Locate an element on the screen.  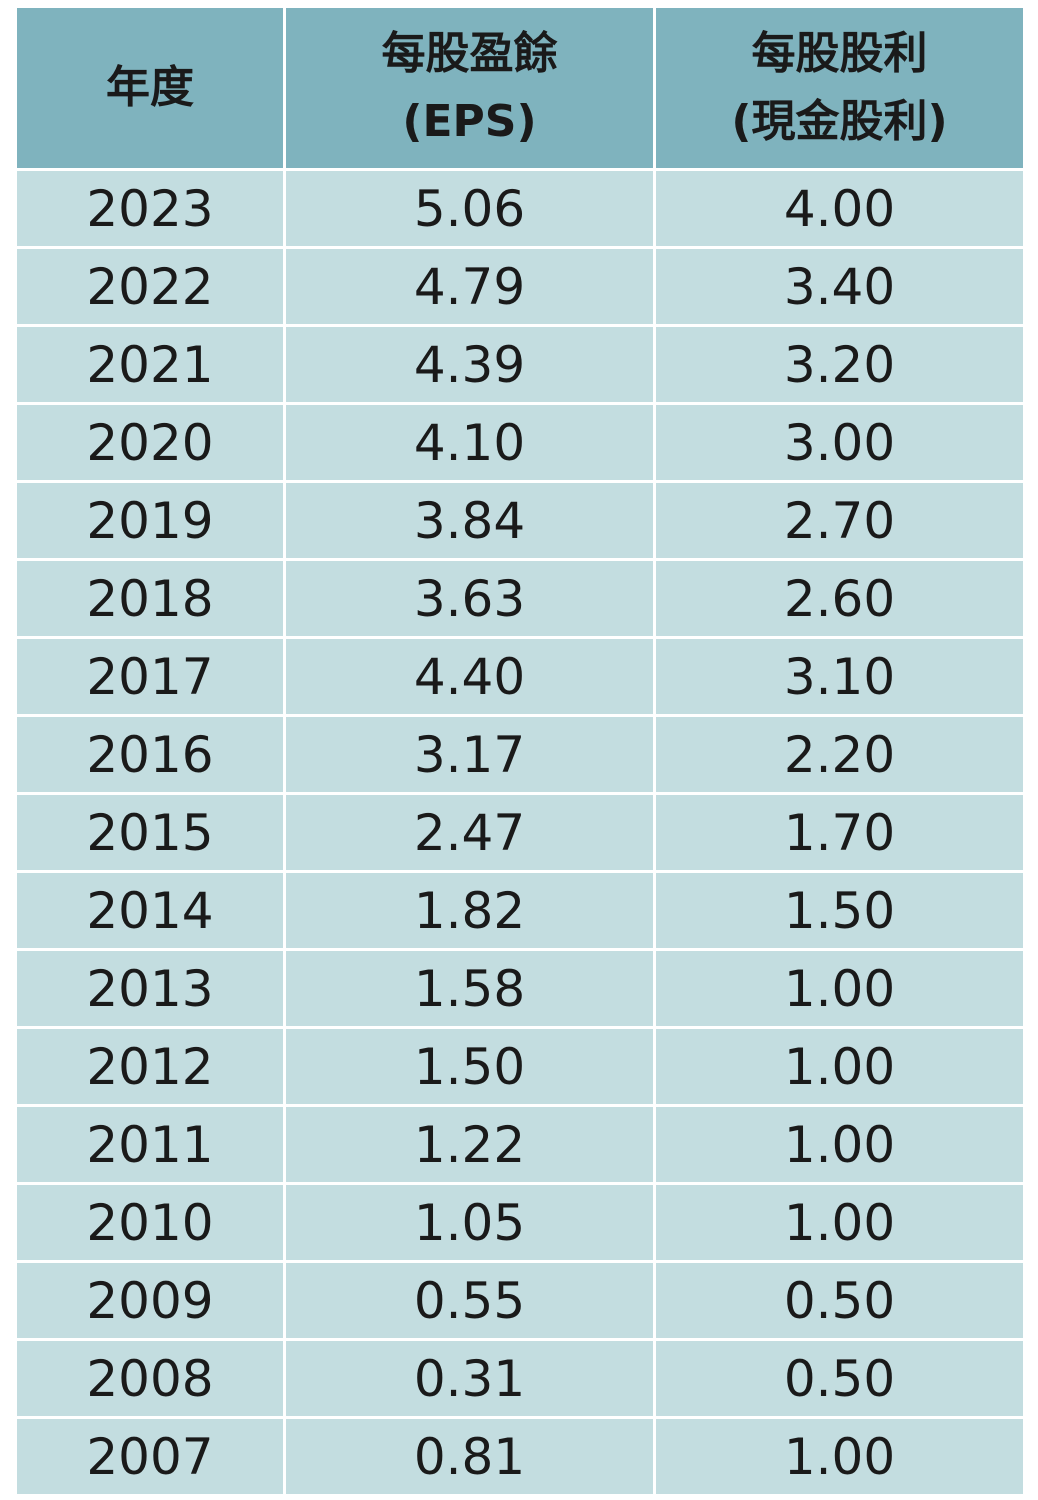
table-cell: 2017 is located at coordinates (150, 676).